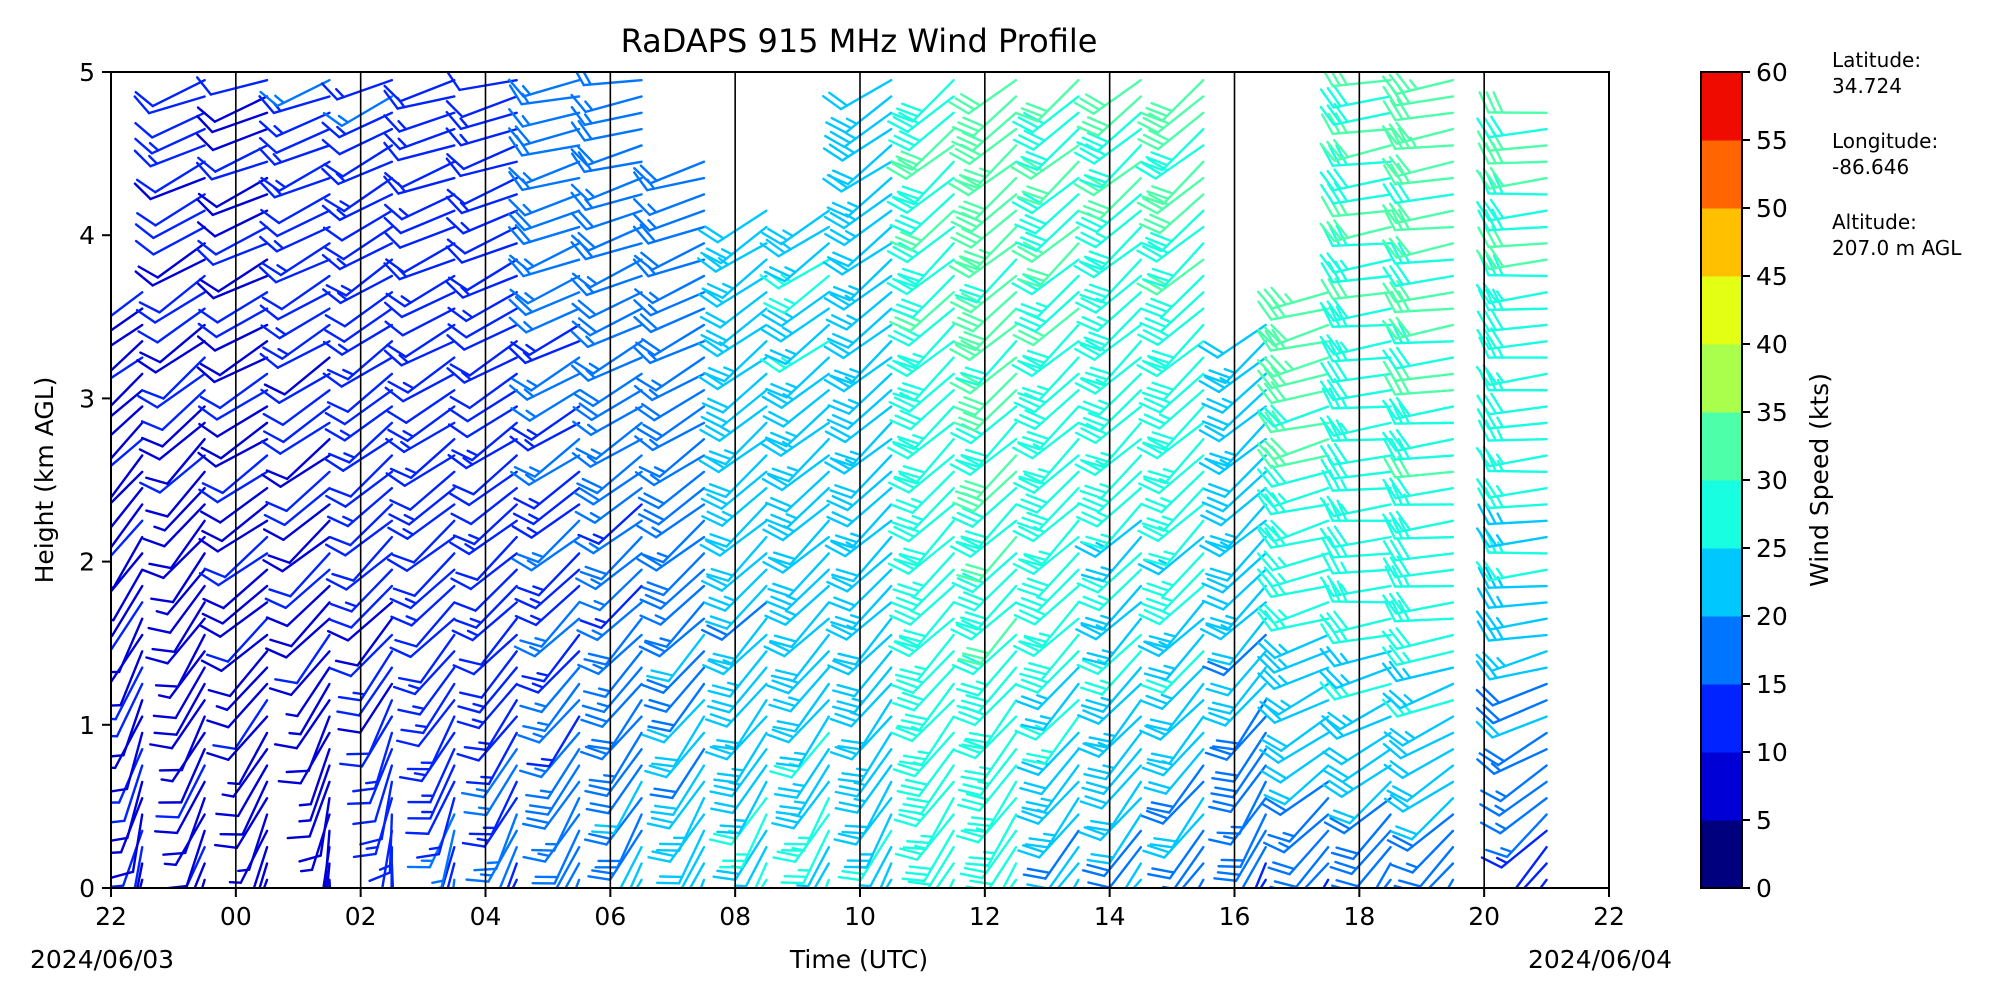 The image size is (2000, 1000). Describe the element at coordinates (1772, 684) in the screenshot. I see `colorbar-tick-label: 15` at that location.